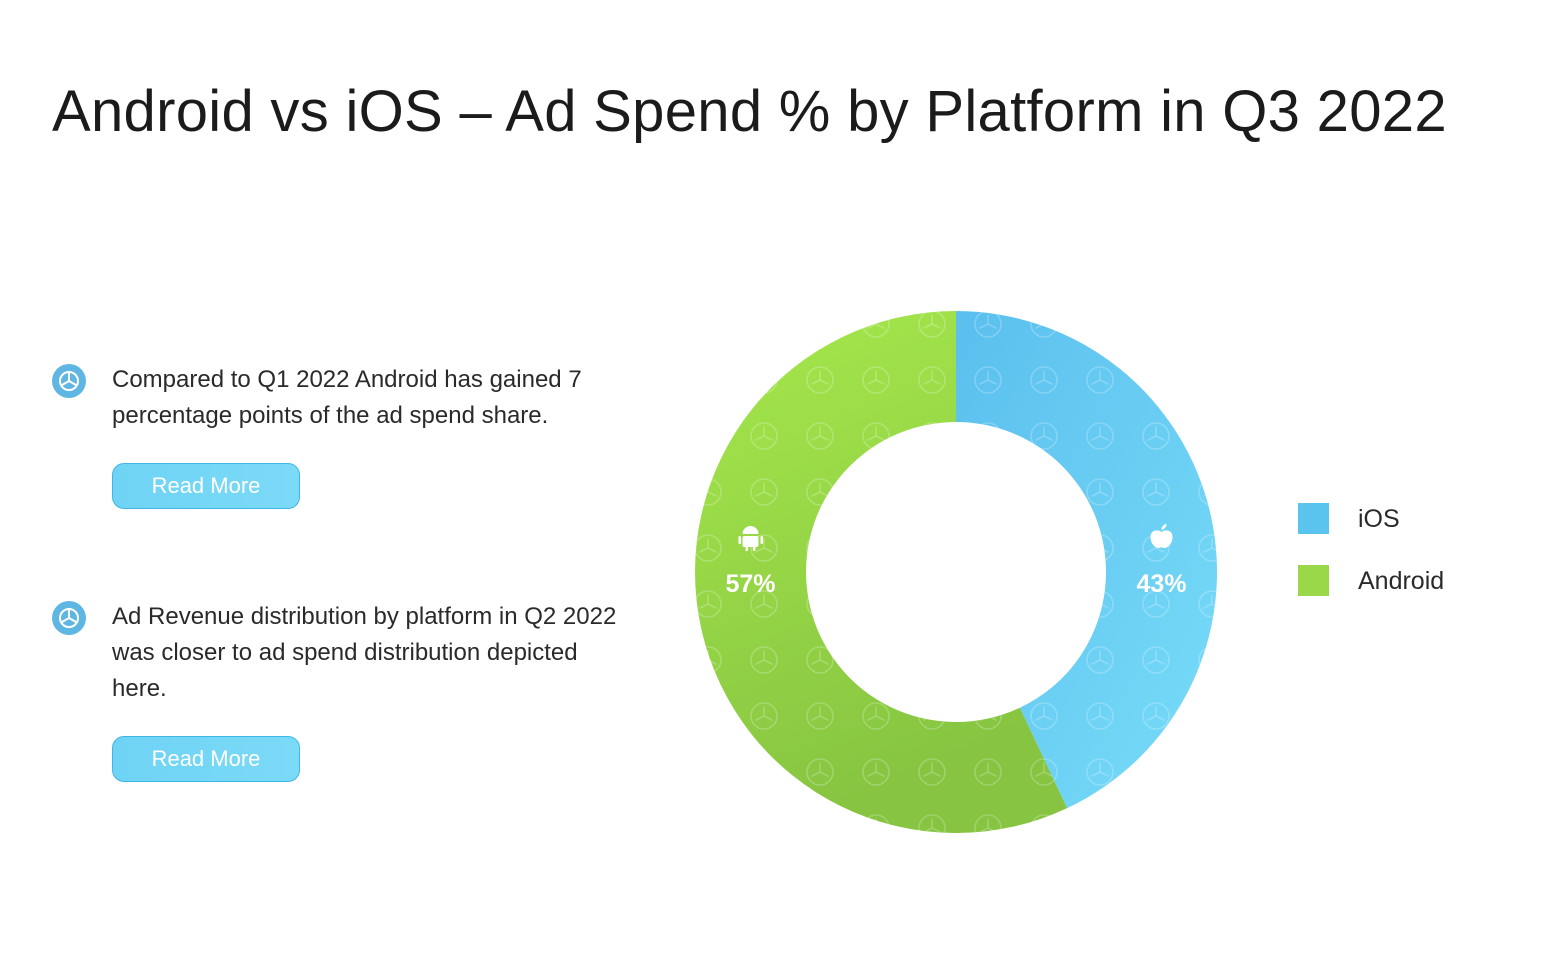 This screenshot has height=978, width=1546. I want to click on legend-swatch-android, so click(1313, 580).